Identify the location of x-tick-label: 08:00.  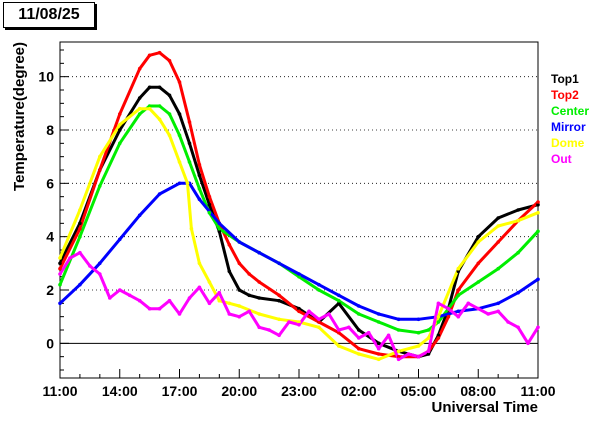
(478, 391).